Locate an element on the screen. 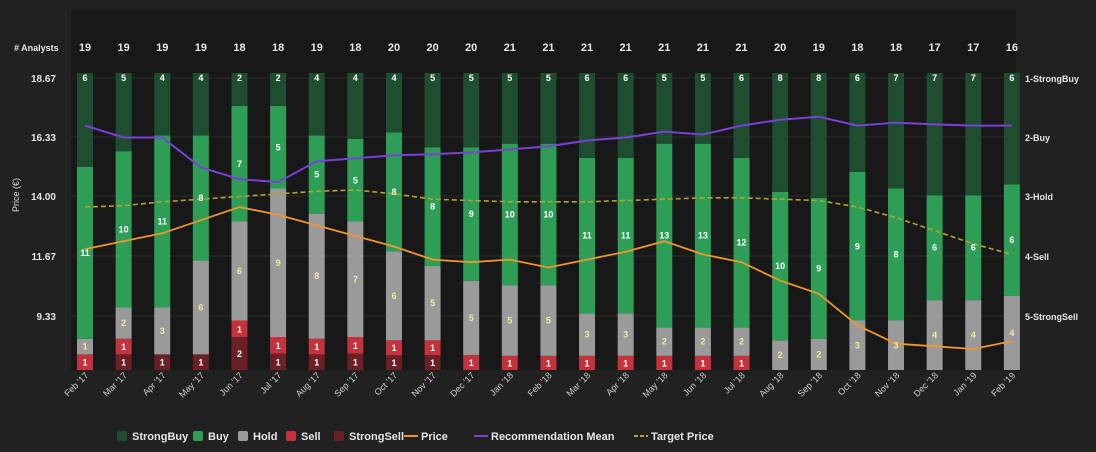  legend-item-strongsell: StrongSell is located at coordinates (369, 437).